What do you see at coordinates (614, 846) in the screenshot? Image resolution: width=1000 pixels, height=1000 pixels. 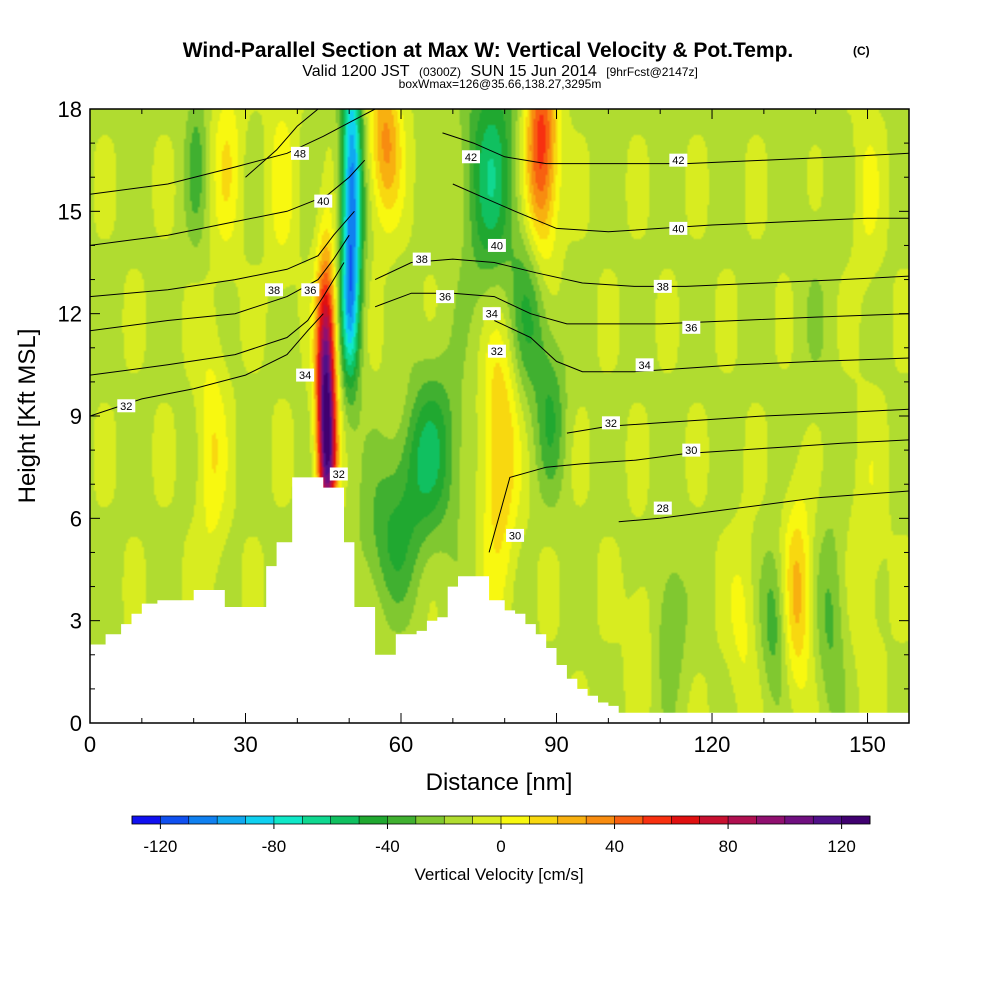 I see `colorbar-tick-label: 40` at bounding box center [614, 846].